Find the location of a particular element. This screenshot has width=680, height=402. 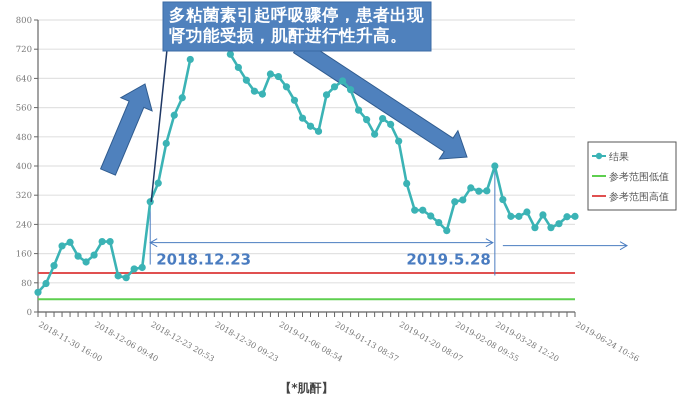

y-tick-label: 800 is located at coordinates (24, 21).